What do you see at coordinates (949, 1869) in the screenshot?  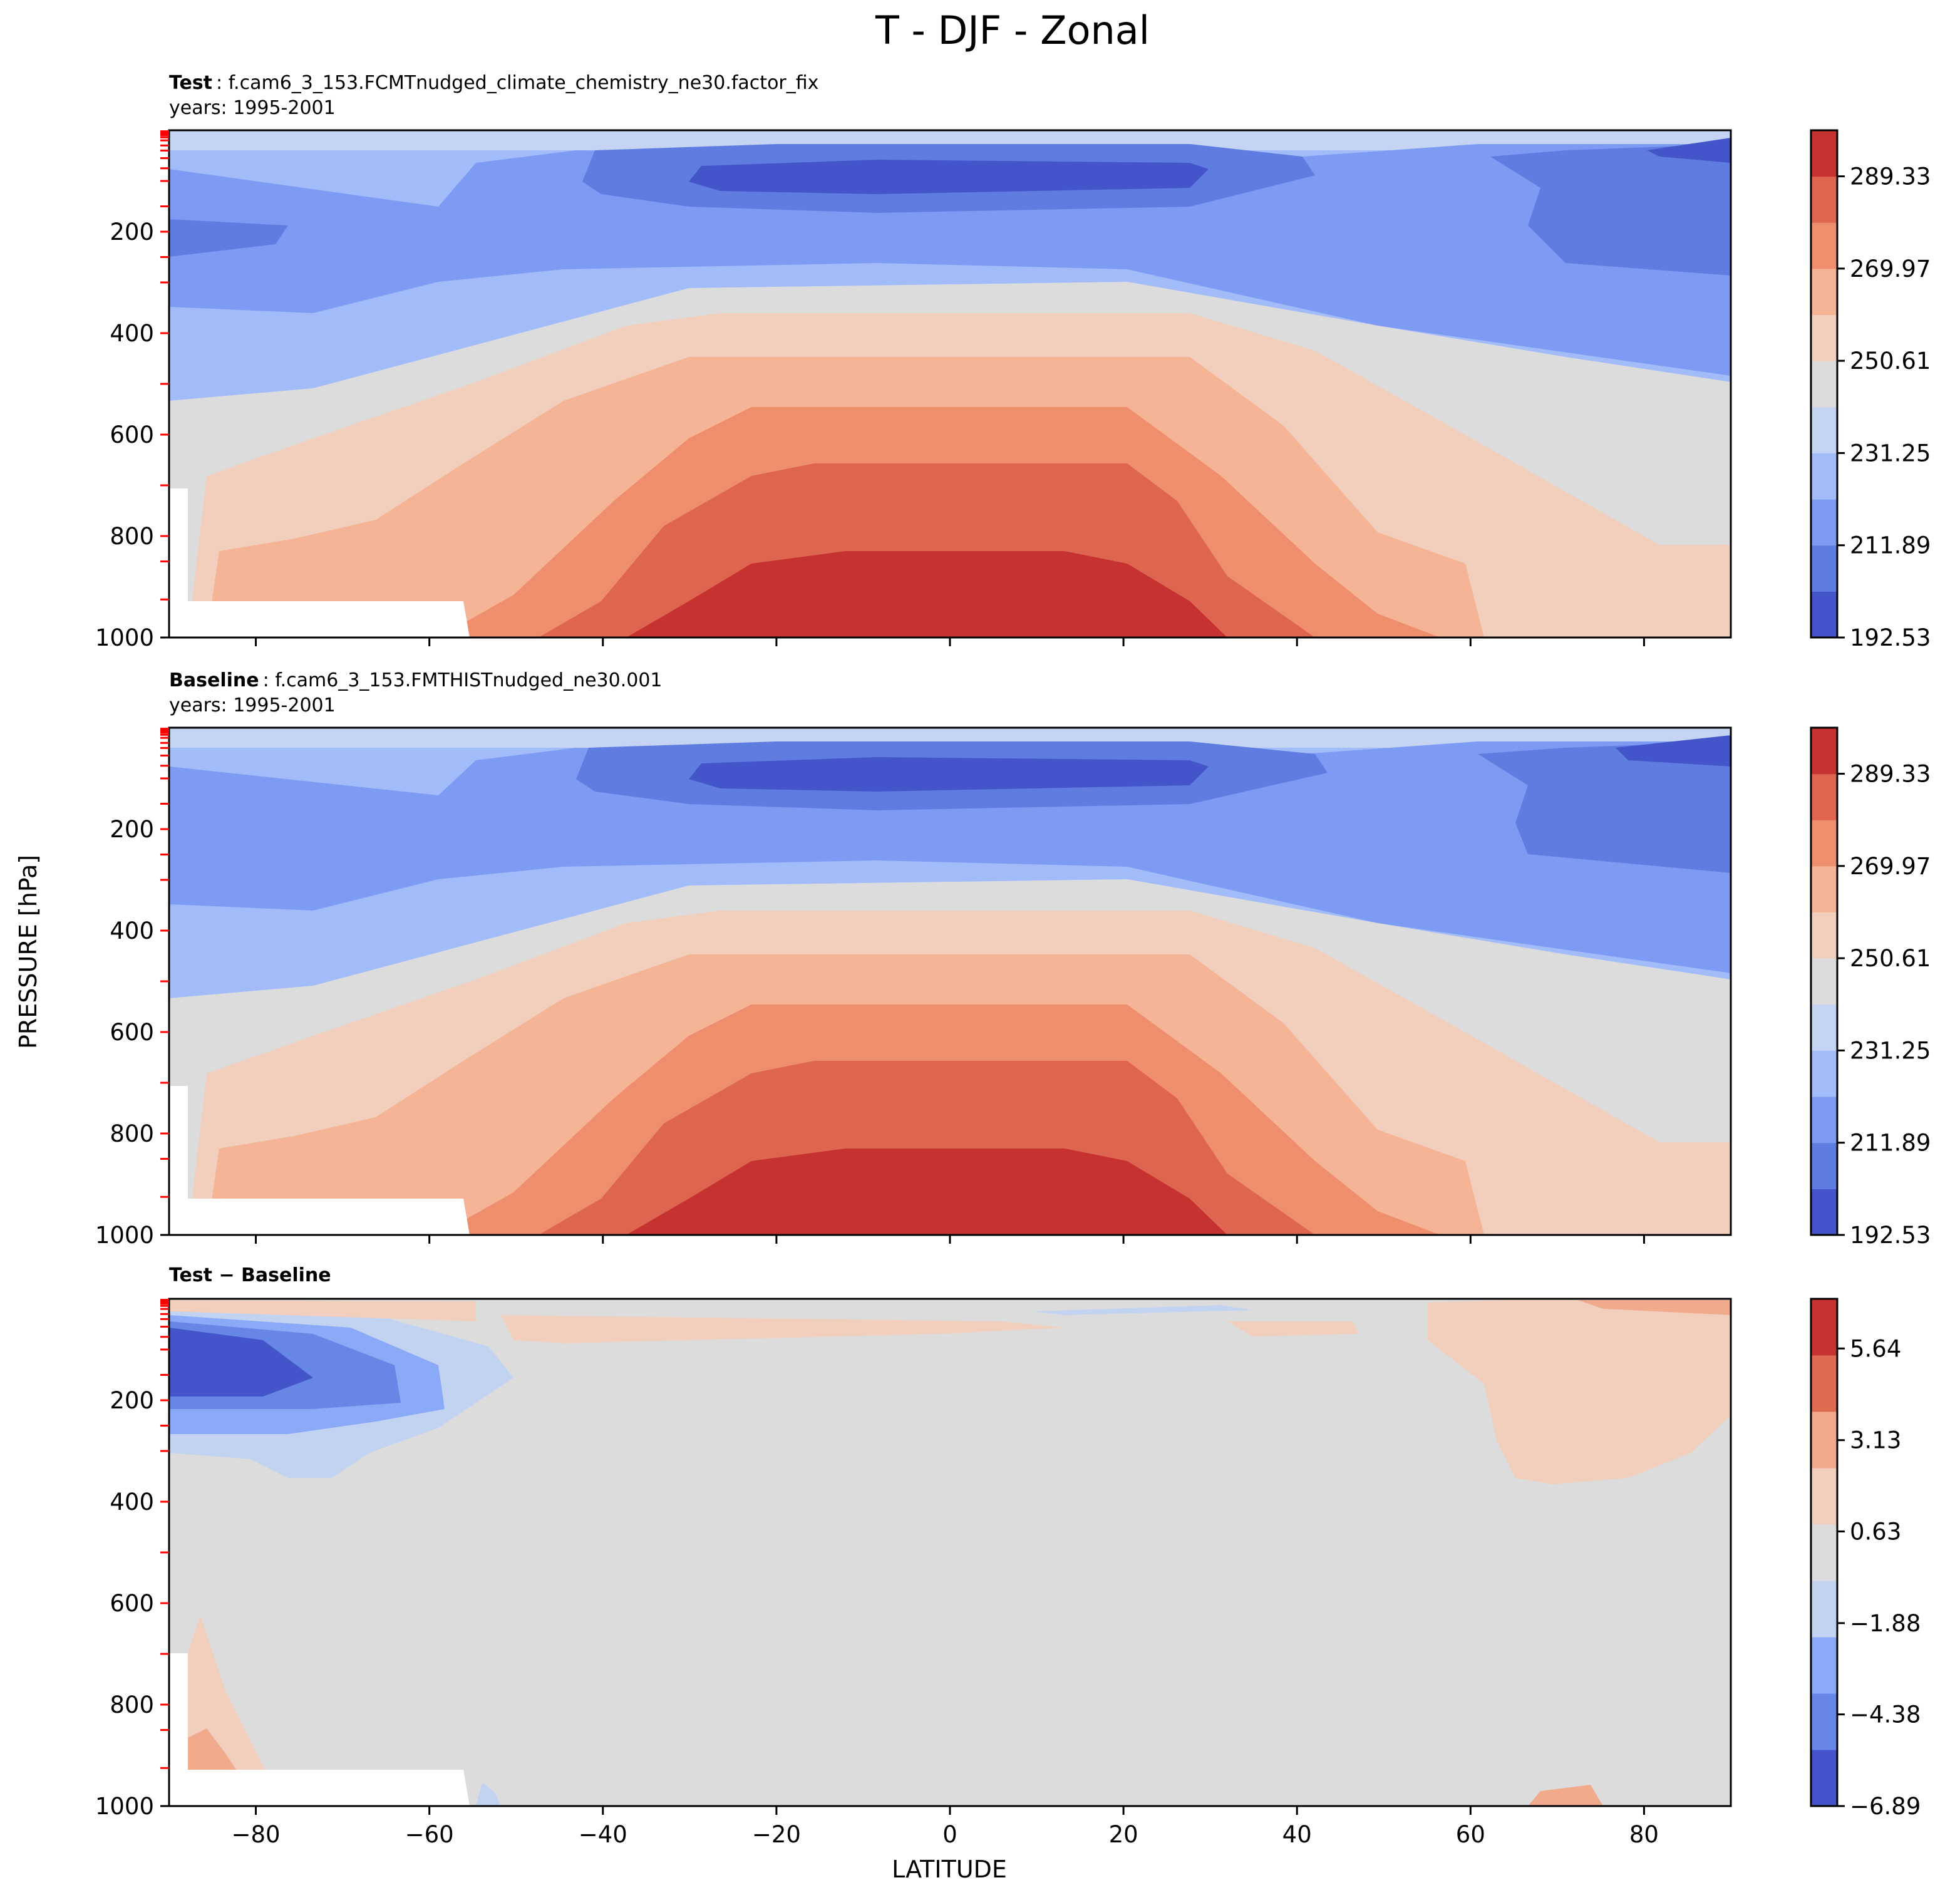 I see `x-axis-label: LATITUDE` at bounding box center [949, 1869].